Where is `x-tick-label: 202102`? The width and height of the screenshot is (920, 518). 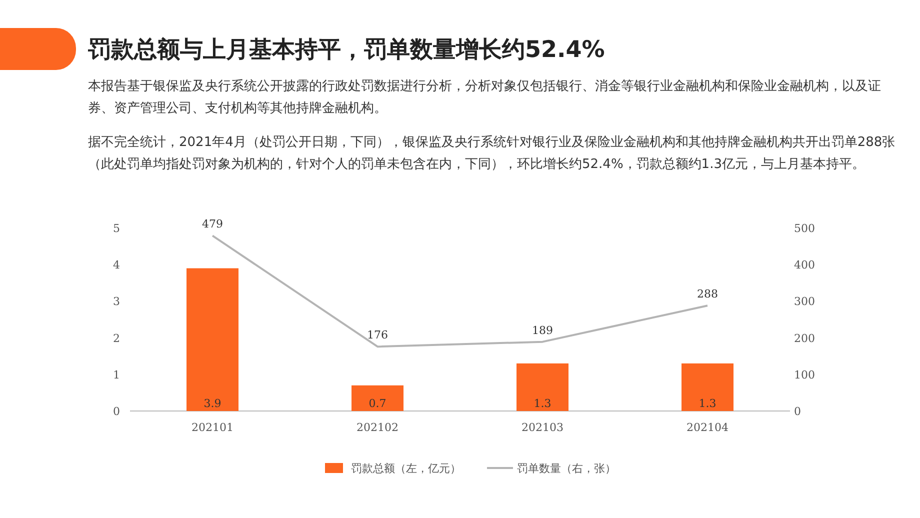 x-tick-label: 202102 is located at coordinates (377, 427).